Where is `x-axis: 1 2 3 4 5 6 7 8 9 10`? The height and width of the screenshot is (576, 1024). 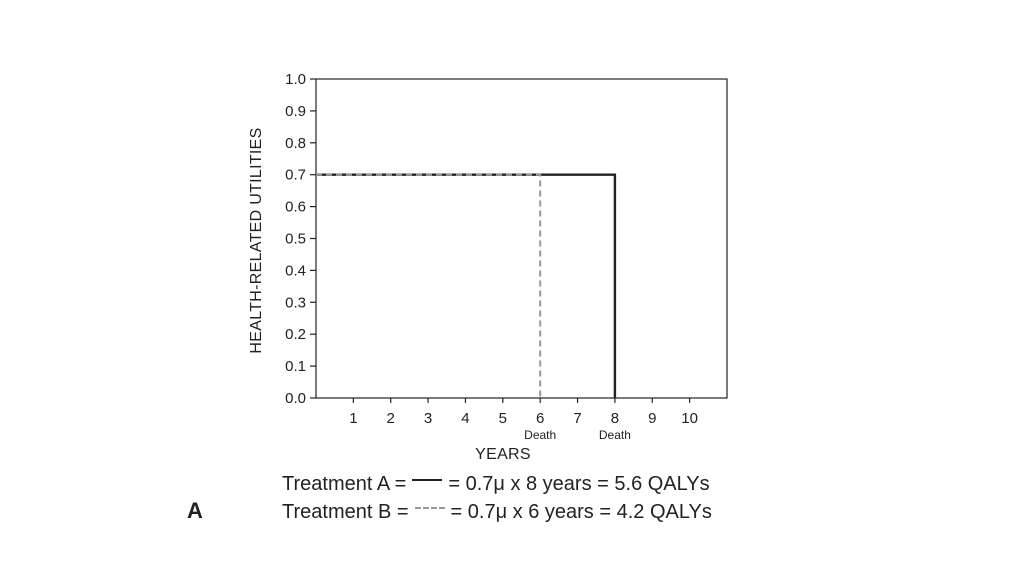
x-axis: 1 2 3 4 5 6 7 8 9 10 is located at coordinates (523, 412).